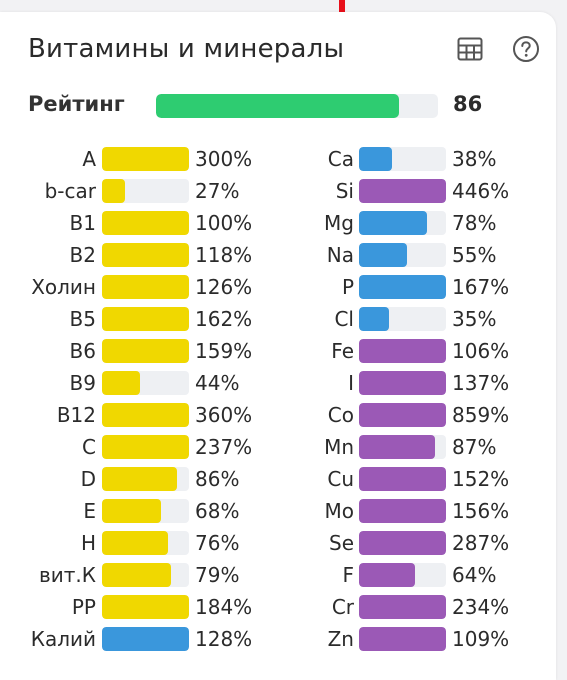 This screenshot has height=680, width=567. I want to click on mineral-row-fe: Fe 106%, so click(405, 352).